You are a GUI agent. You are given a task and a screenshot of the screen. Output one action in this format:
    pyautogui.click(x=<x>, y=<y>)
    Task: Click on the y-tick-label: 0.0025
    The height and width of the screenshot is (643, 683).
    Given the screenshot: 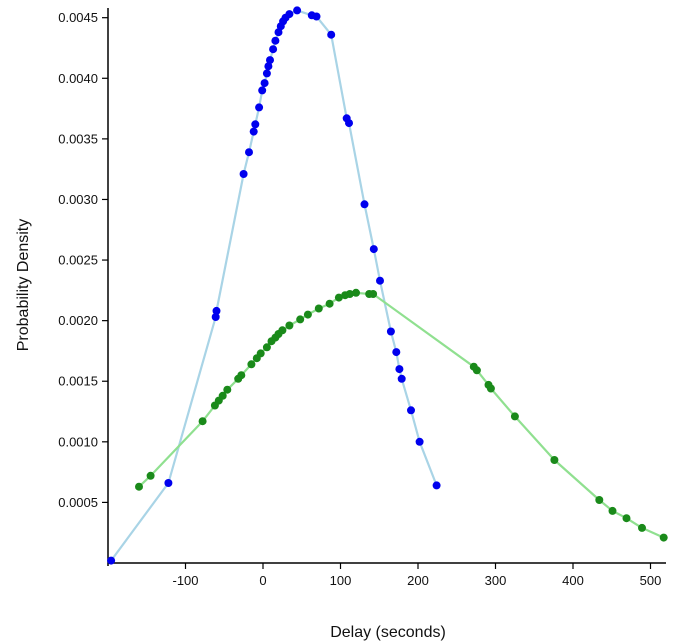 What is the action you would take?
    pyautogui.click(x=78, y=260)
    